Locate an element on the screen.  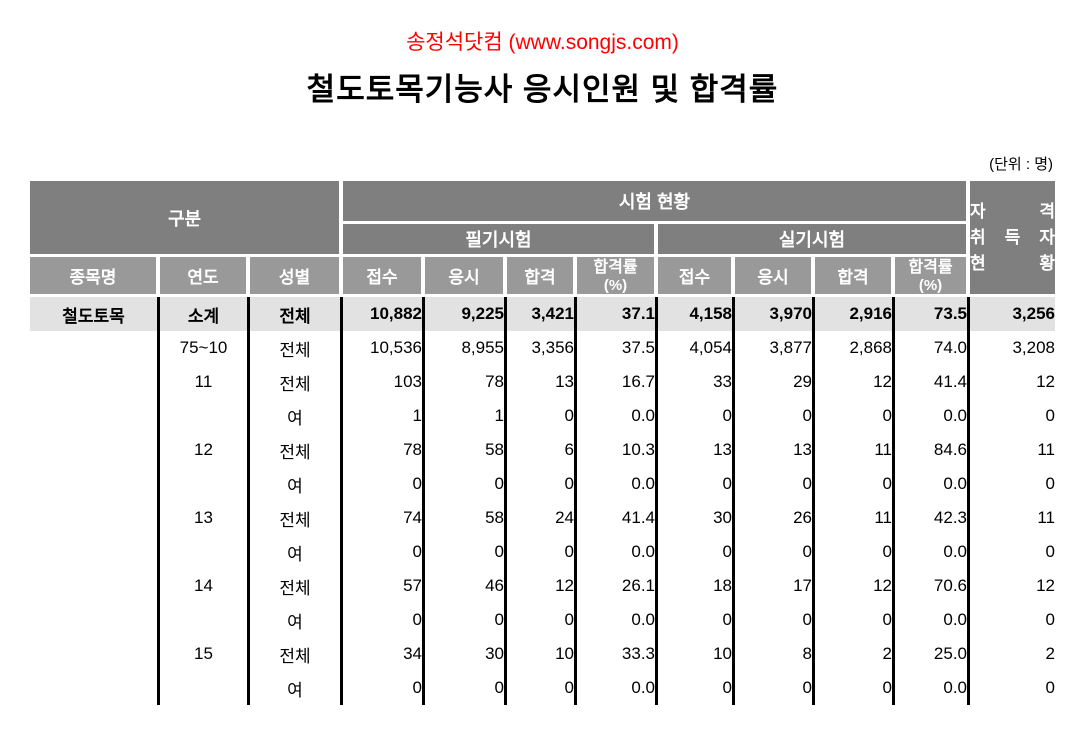
table-cell: 철도토목 is located at coordinates (95, 314).